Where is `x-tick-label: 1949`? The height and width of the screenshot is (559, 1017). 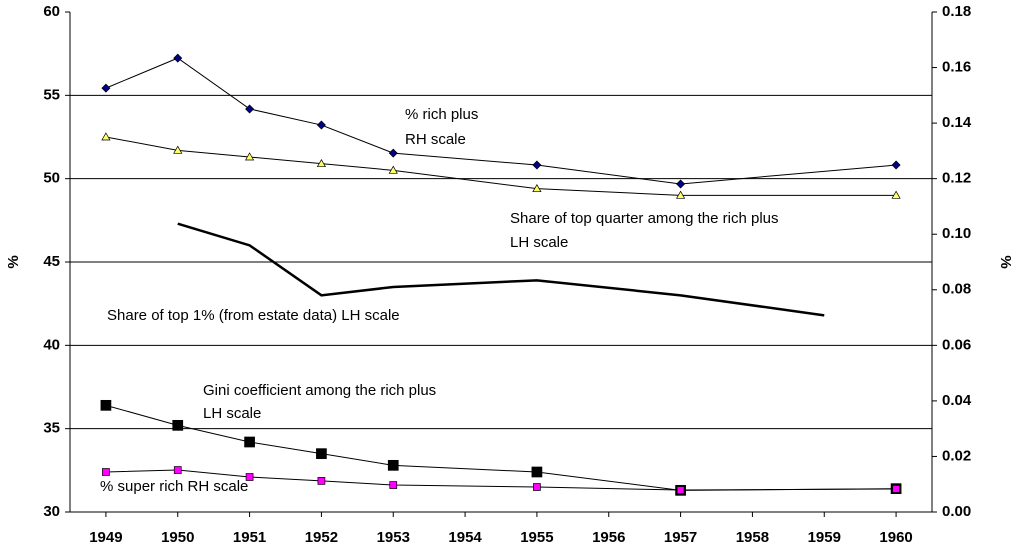
x-tick-label: 1949 is located at coordinates (105, 537).